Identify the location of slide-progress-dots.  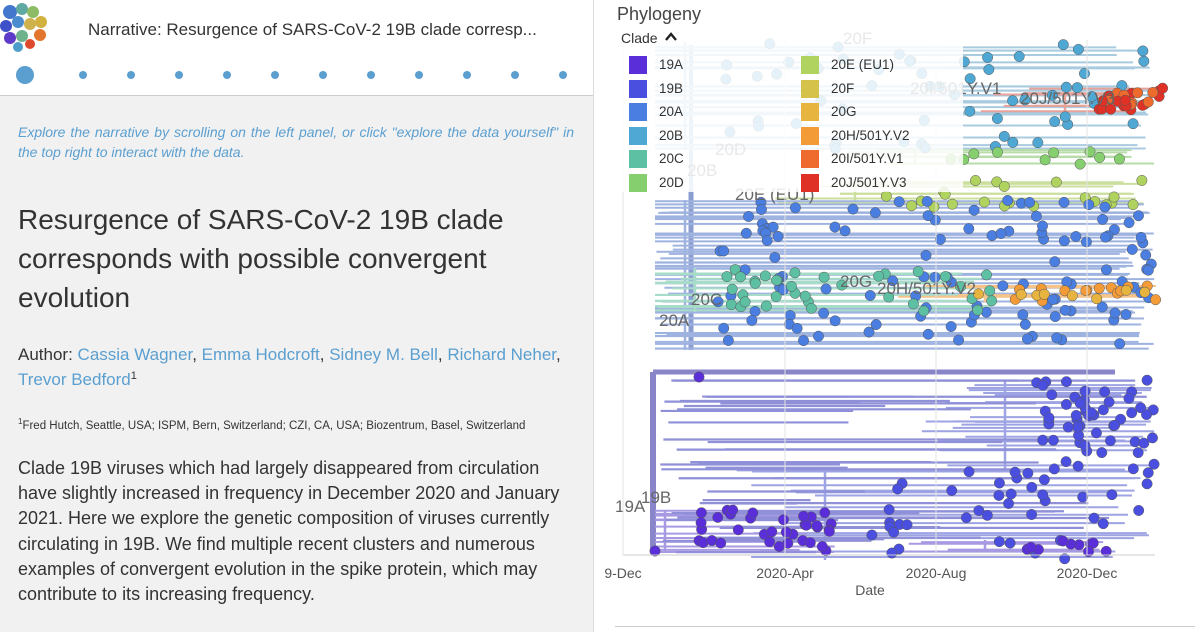
(296, 75).